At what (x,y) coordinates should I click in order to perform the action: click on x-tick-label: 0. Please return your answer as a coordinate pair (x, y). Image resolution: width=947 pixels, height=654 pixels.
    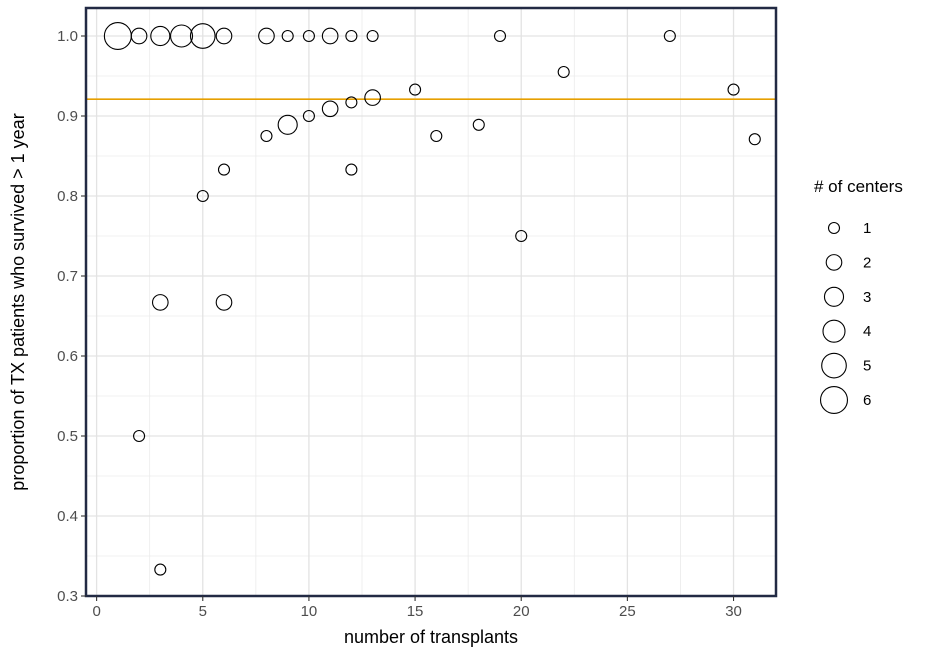
    Looking at the image, I should click on (96, 611).